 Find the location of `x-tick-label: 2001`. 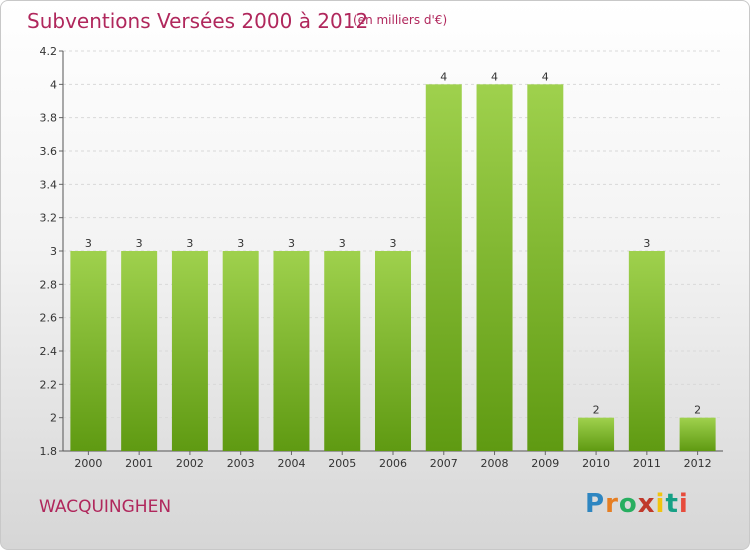

x-tick-label: 2001 is located at coordinates (139, 463).